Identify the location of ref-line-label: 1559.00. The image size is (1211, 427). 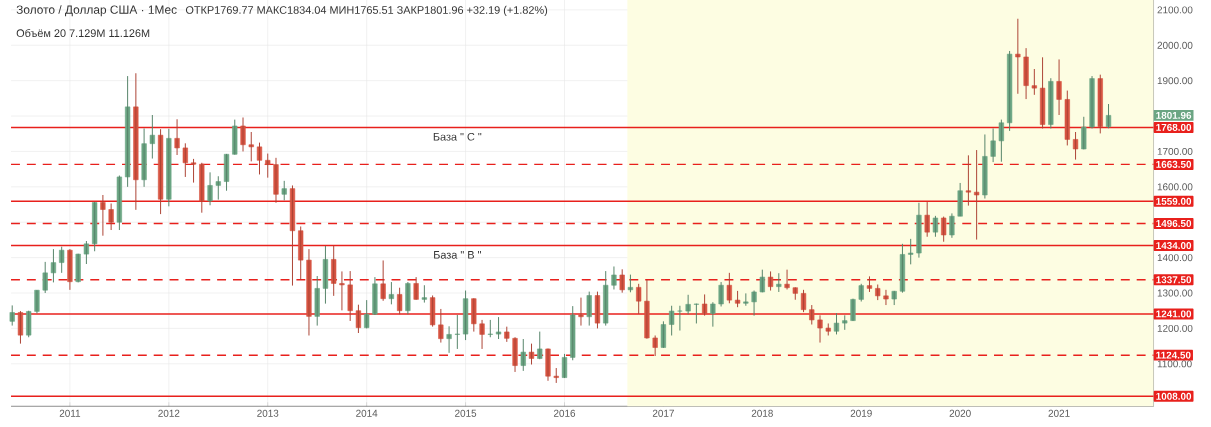
(1174, 201).